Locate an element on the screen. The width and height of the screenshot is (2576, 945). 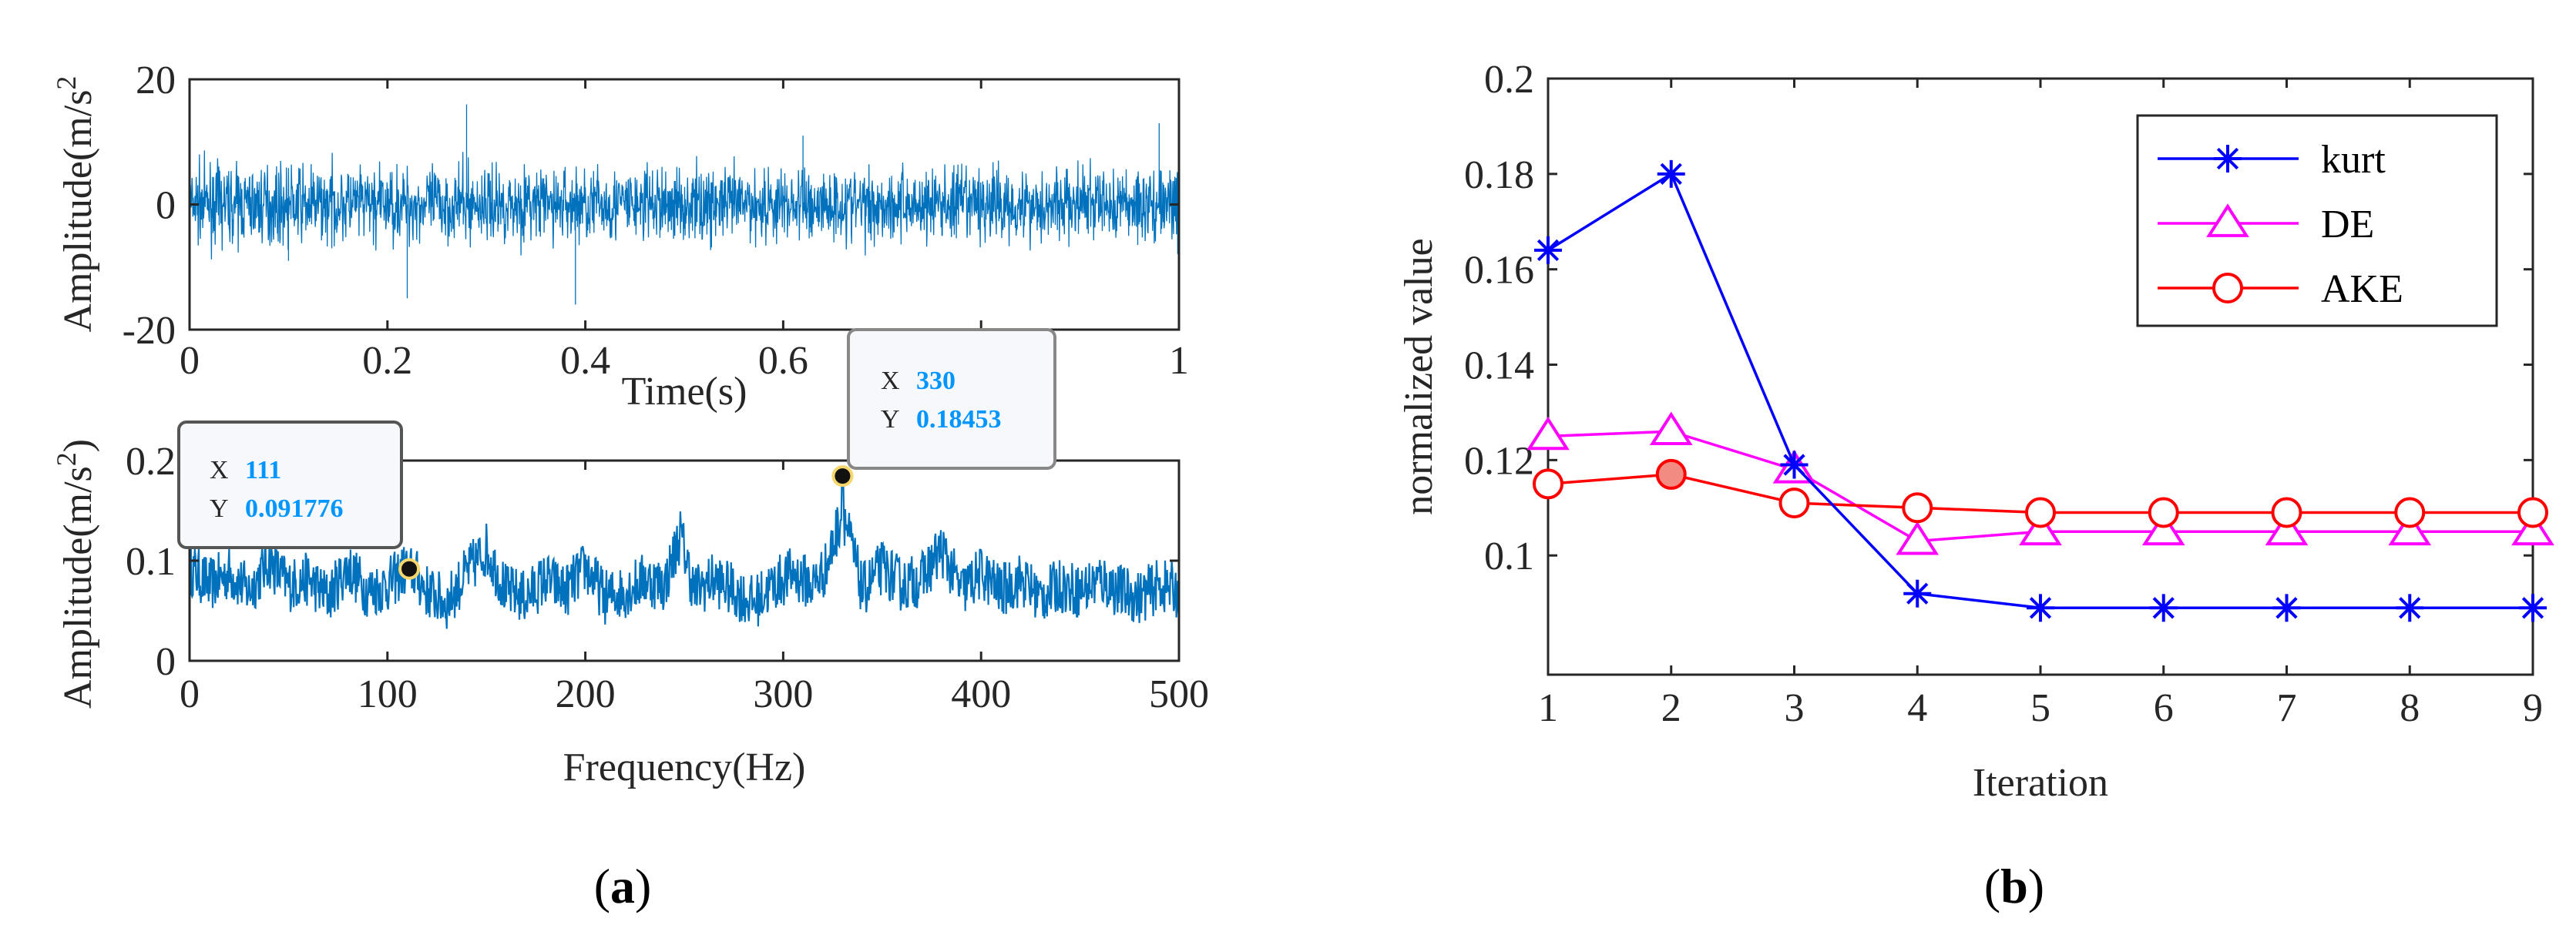
y-tick-label: 0.16 is located at coordinates (1499, 271).